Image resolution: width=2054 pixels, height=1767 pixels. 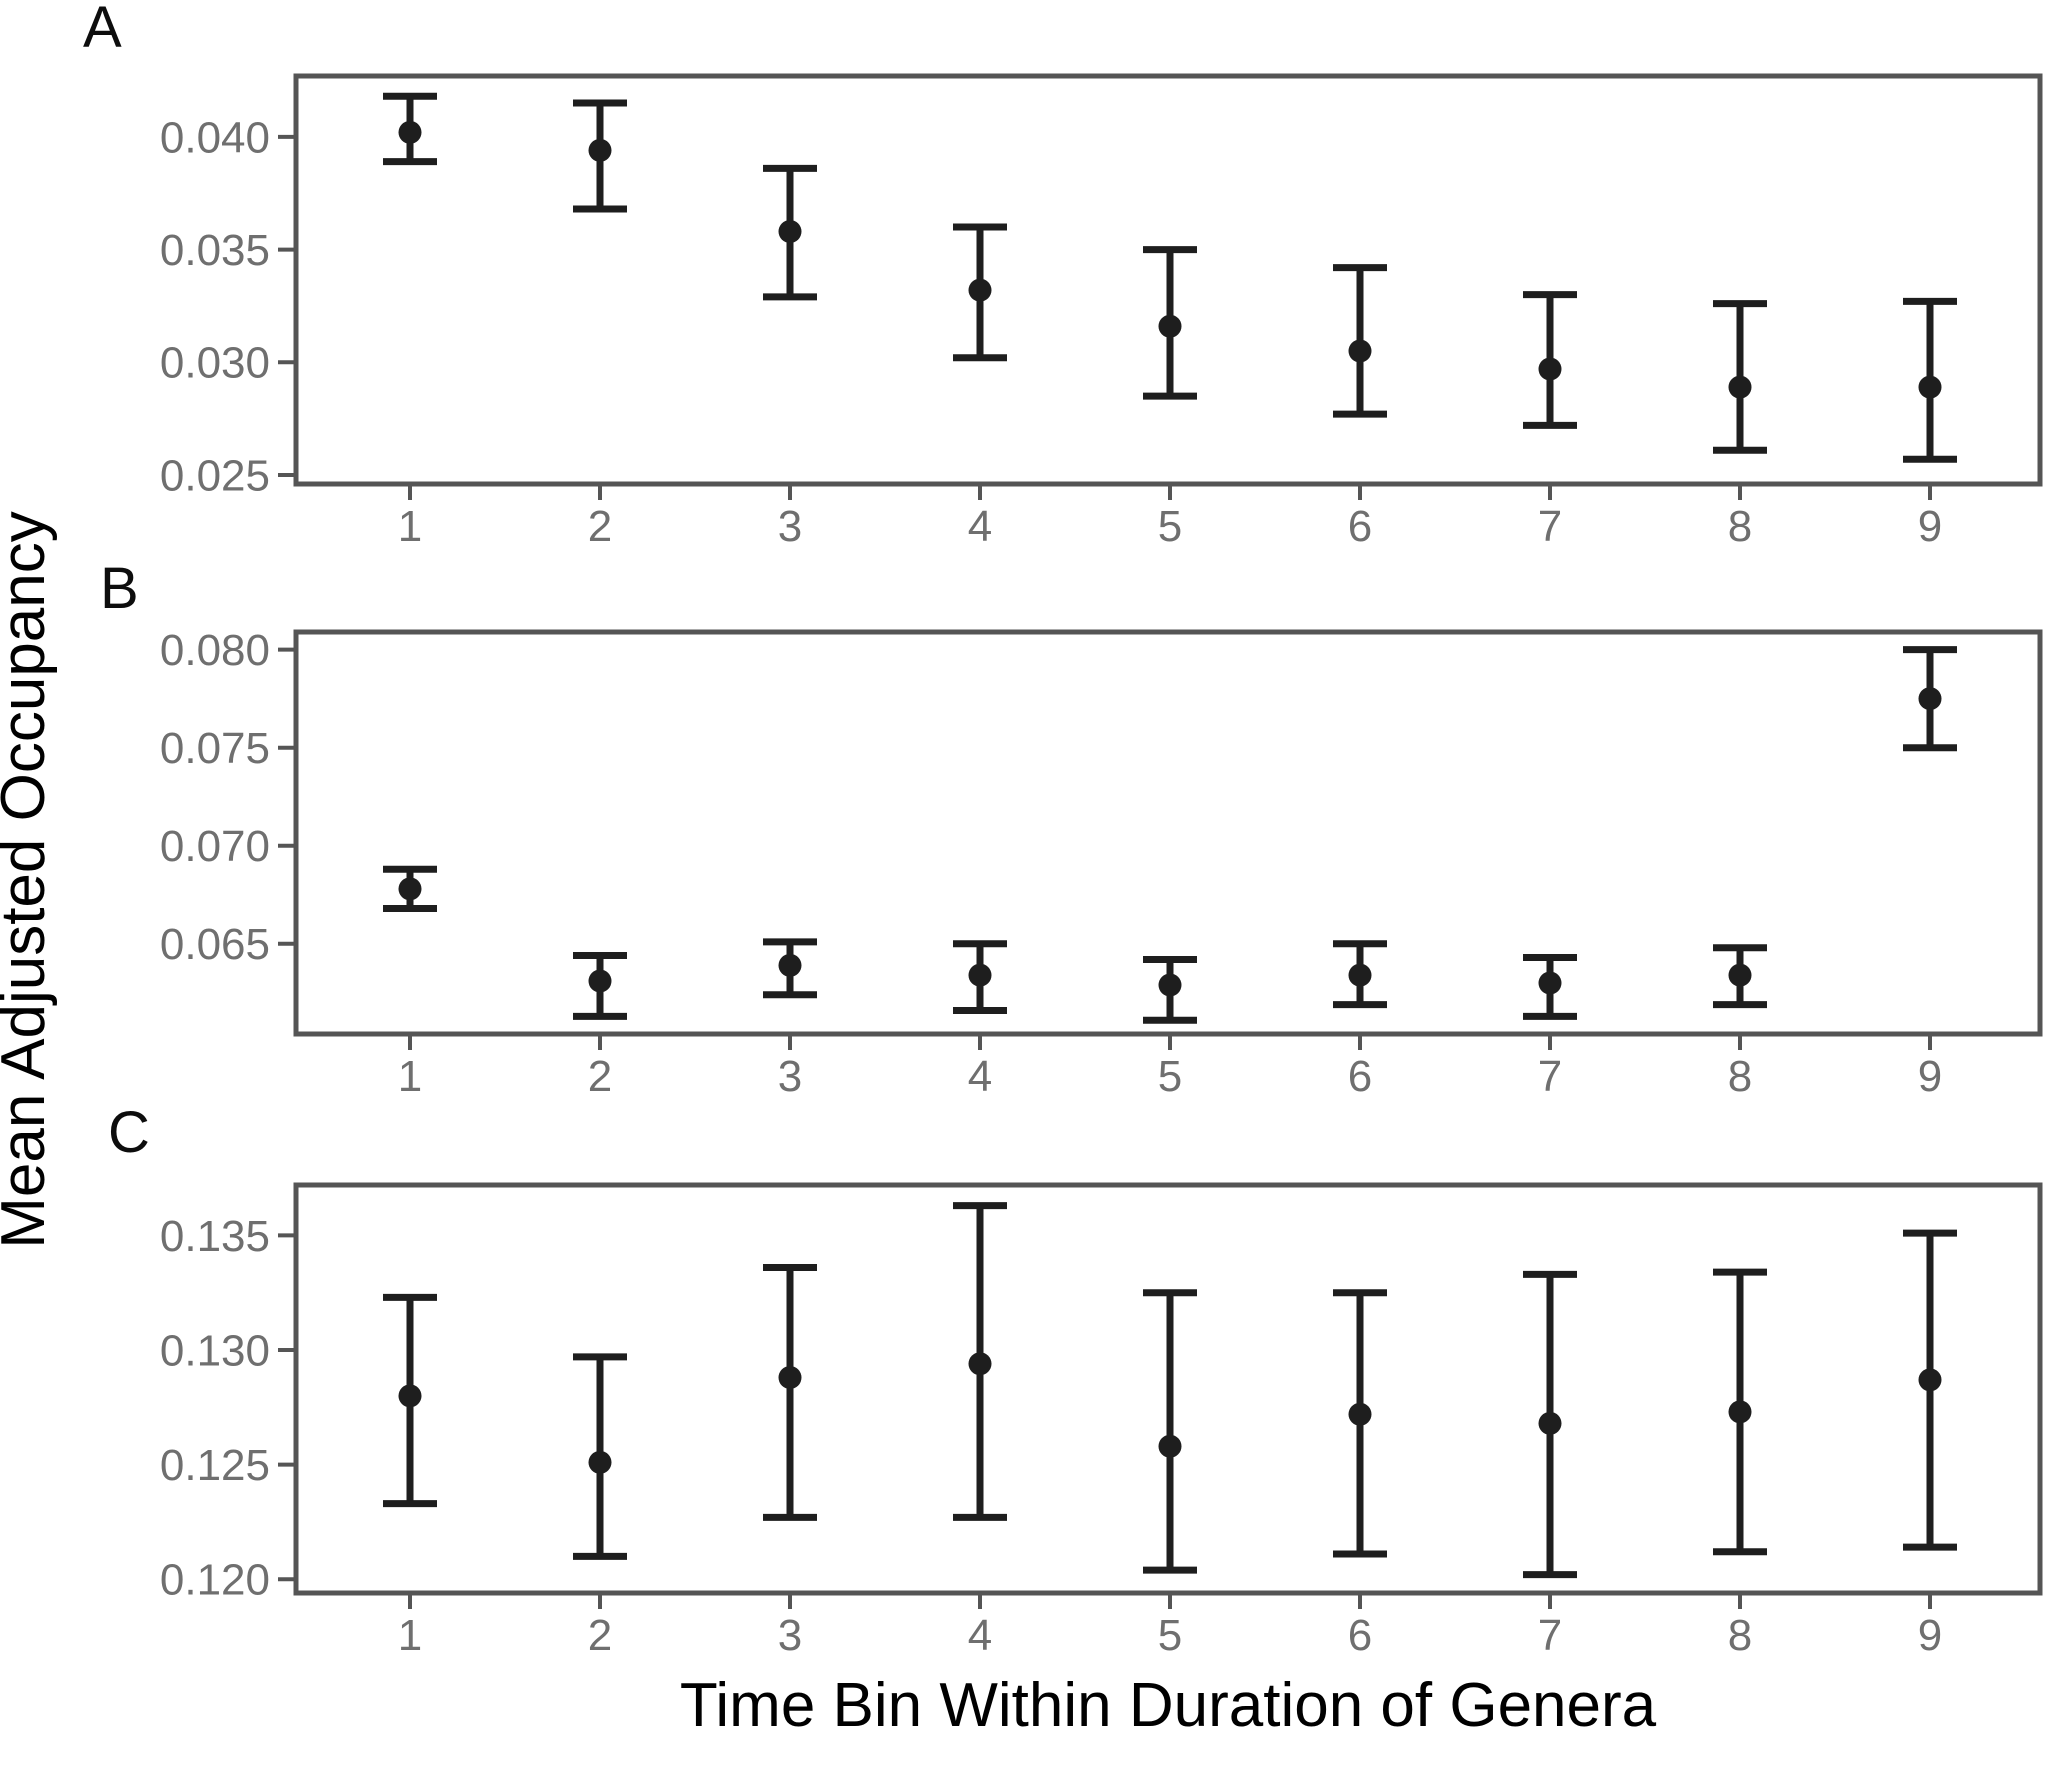 I want to click on y-tick-label: 0.135, so click(x=215, y=1236).